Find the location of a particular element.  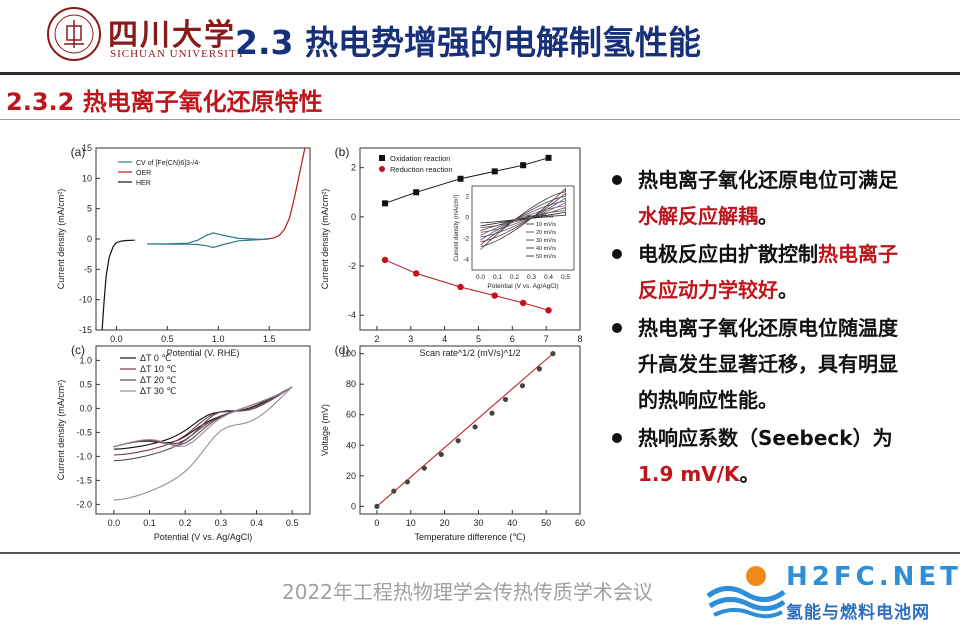

y-tick-label: 0.0 is located at coordinates (85, 408).